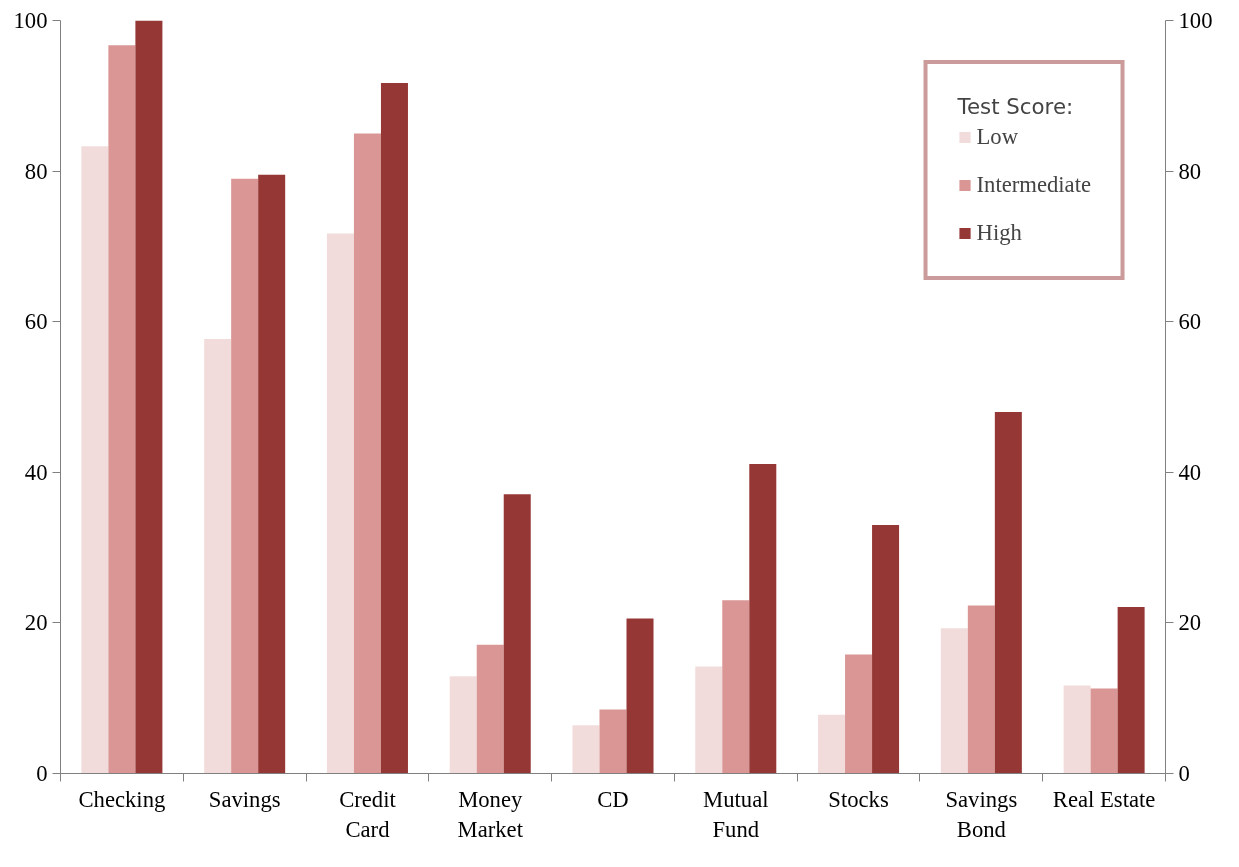 The height and width of the screenshot is (867, 1239). What do you see at coordinates (1190, 171) in the screenshot?
I see `y2-tick-label: 80` at bounding box center [1190, 171].